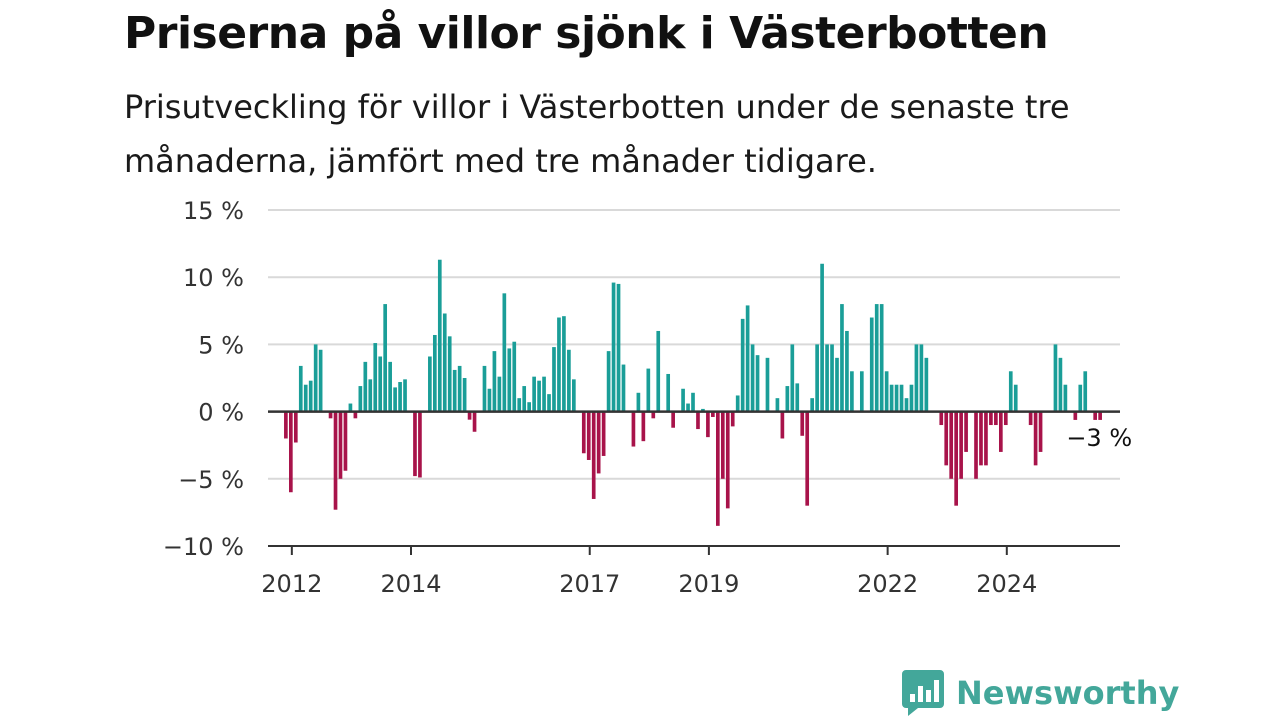 This screenshot has width=1280, height=720. What do you see at coordinates (291, 584) in the screenshot?
I see `x-tick-label: 2012` at bounding box center [291, 584].